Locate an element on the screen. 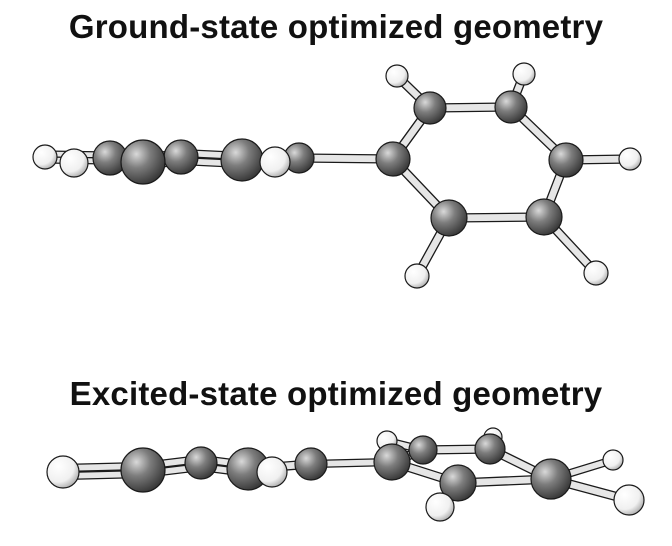 The image size is (672, 546). excited-state-title: Excited-state optimized geometry is located at coordinates (336, 393).